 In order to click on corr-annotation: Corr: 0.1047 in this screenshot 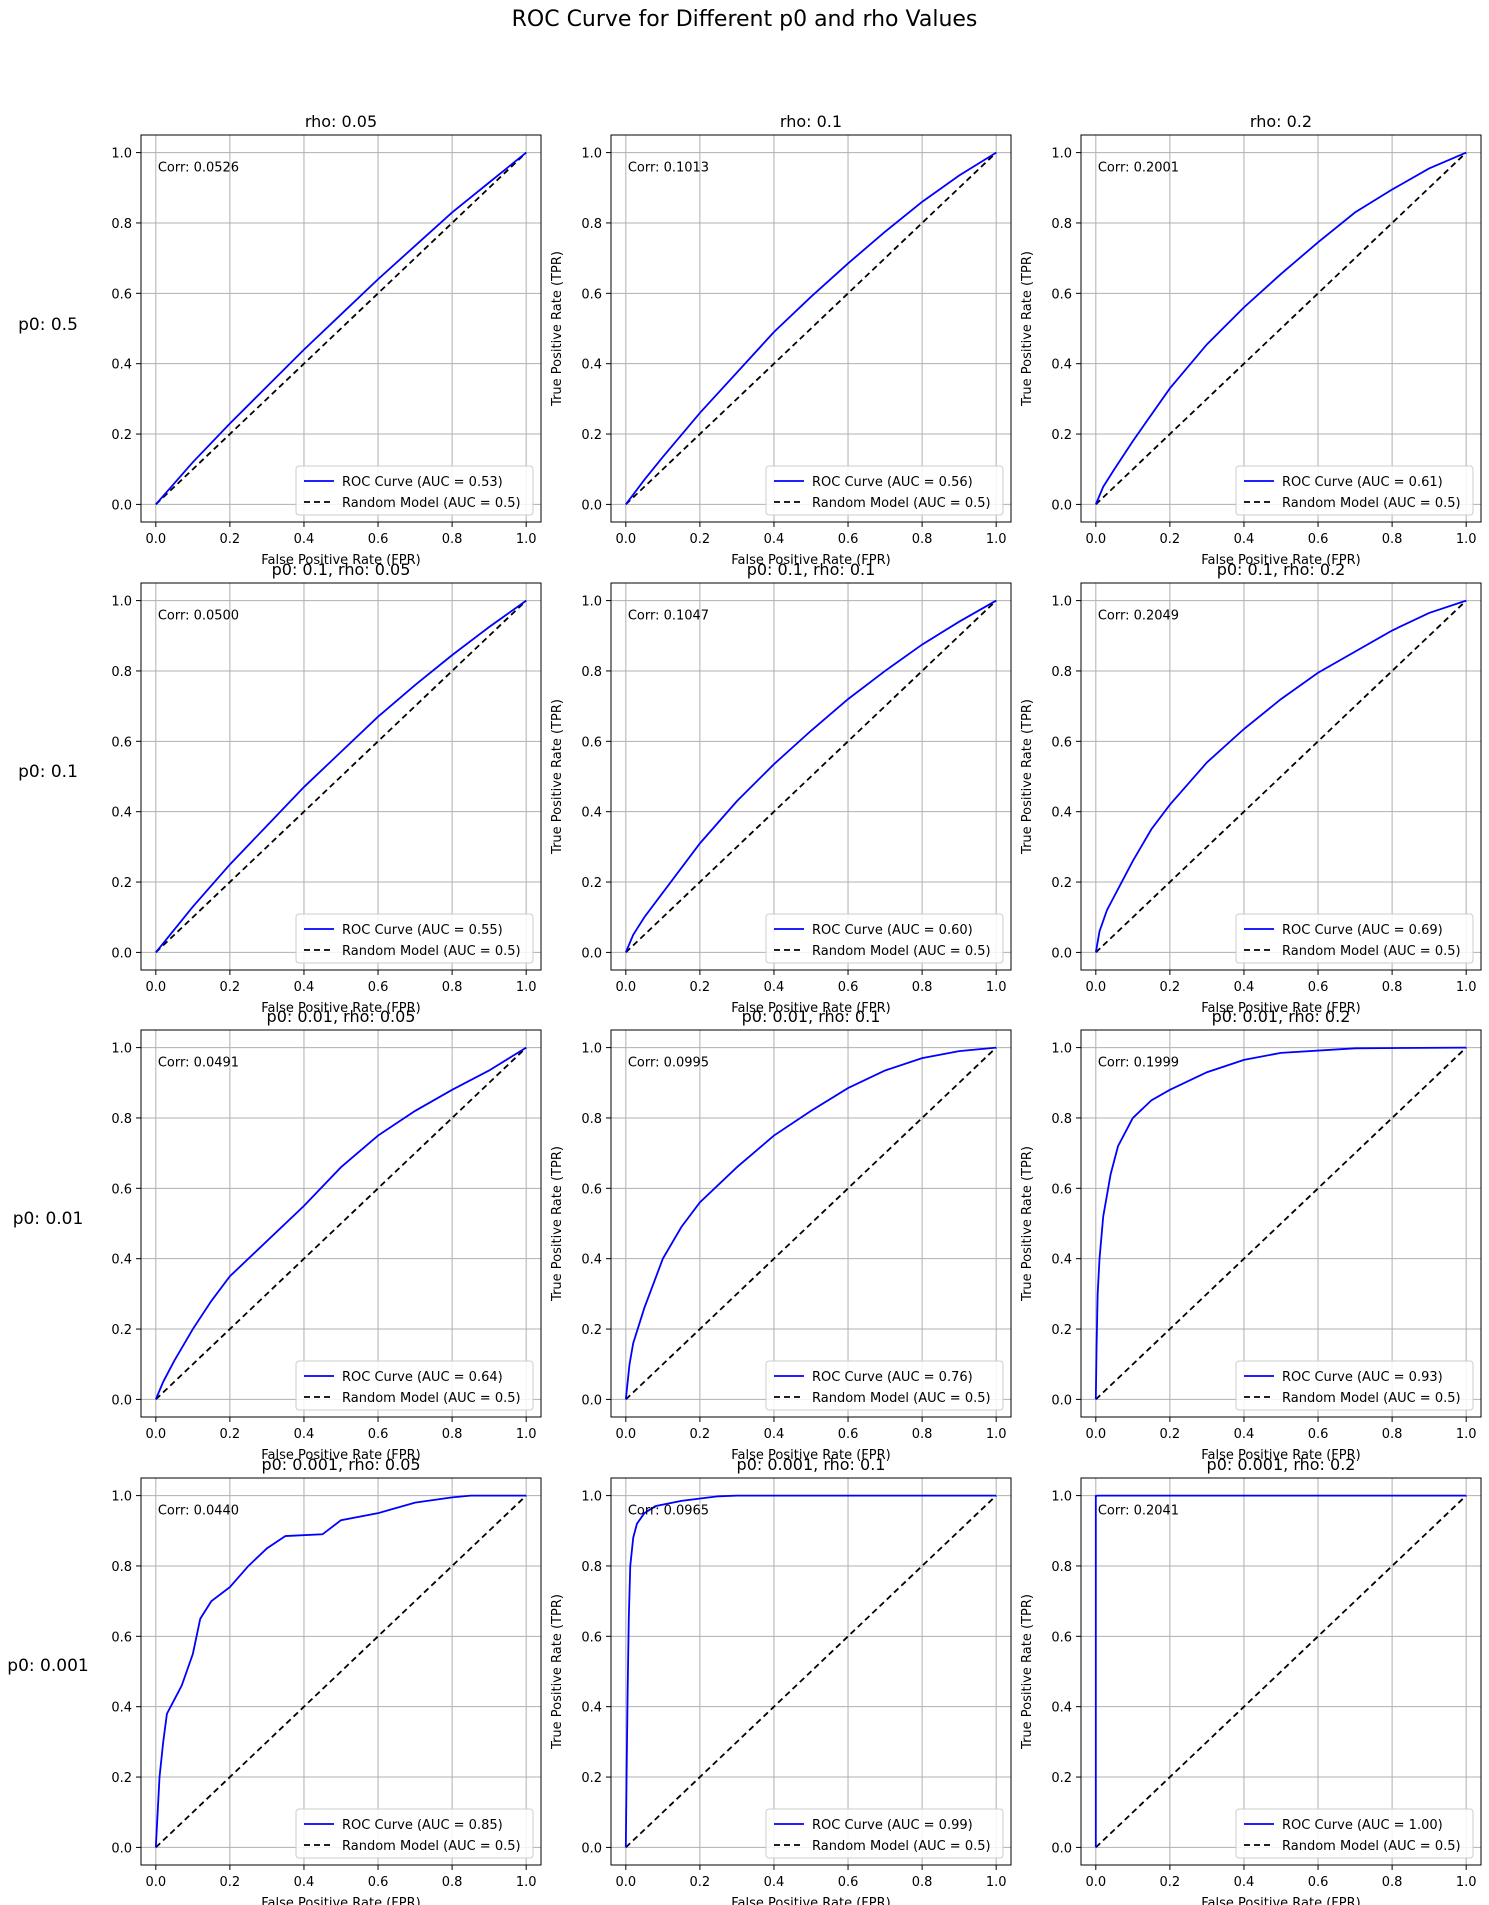, I will do `click(668, 616)`.